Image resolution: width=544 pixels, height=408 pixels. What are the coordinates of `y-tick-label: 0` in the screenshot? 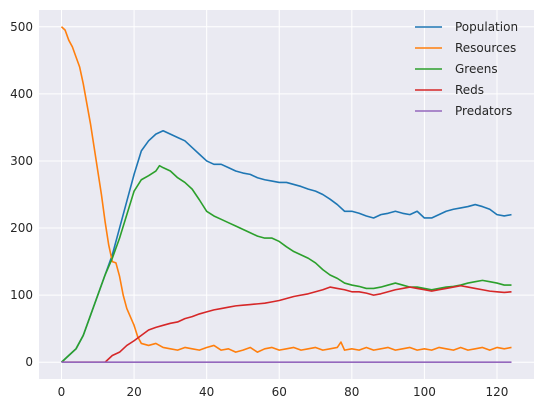 It's located at (29, 362).